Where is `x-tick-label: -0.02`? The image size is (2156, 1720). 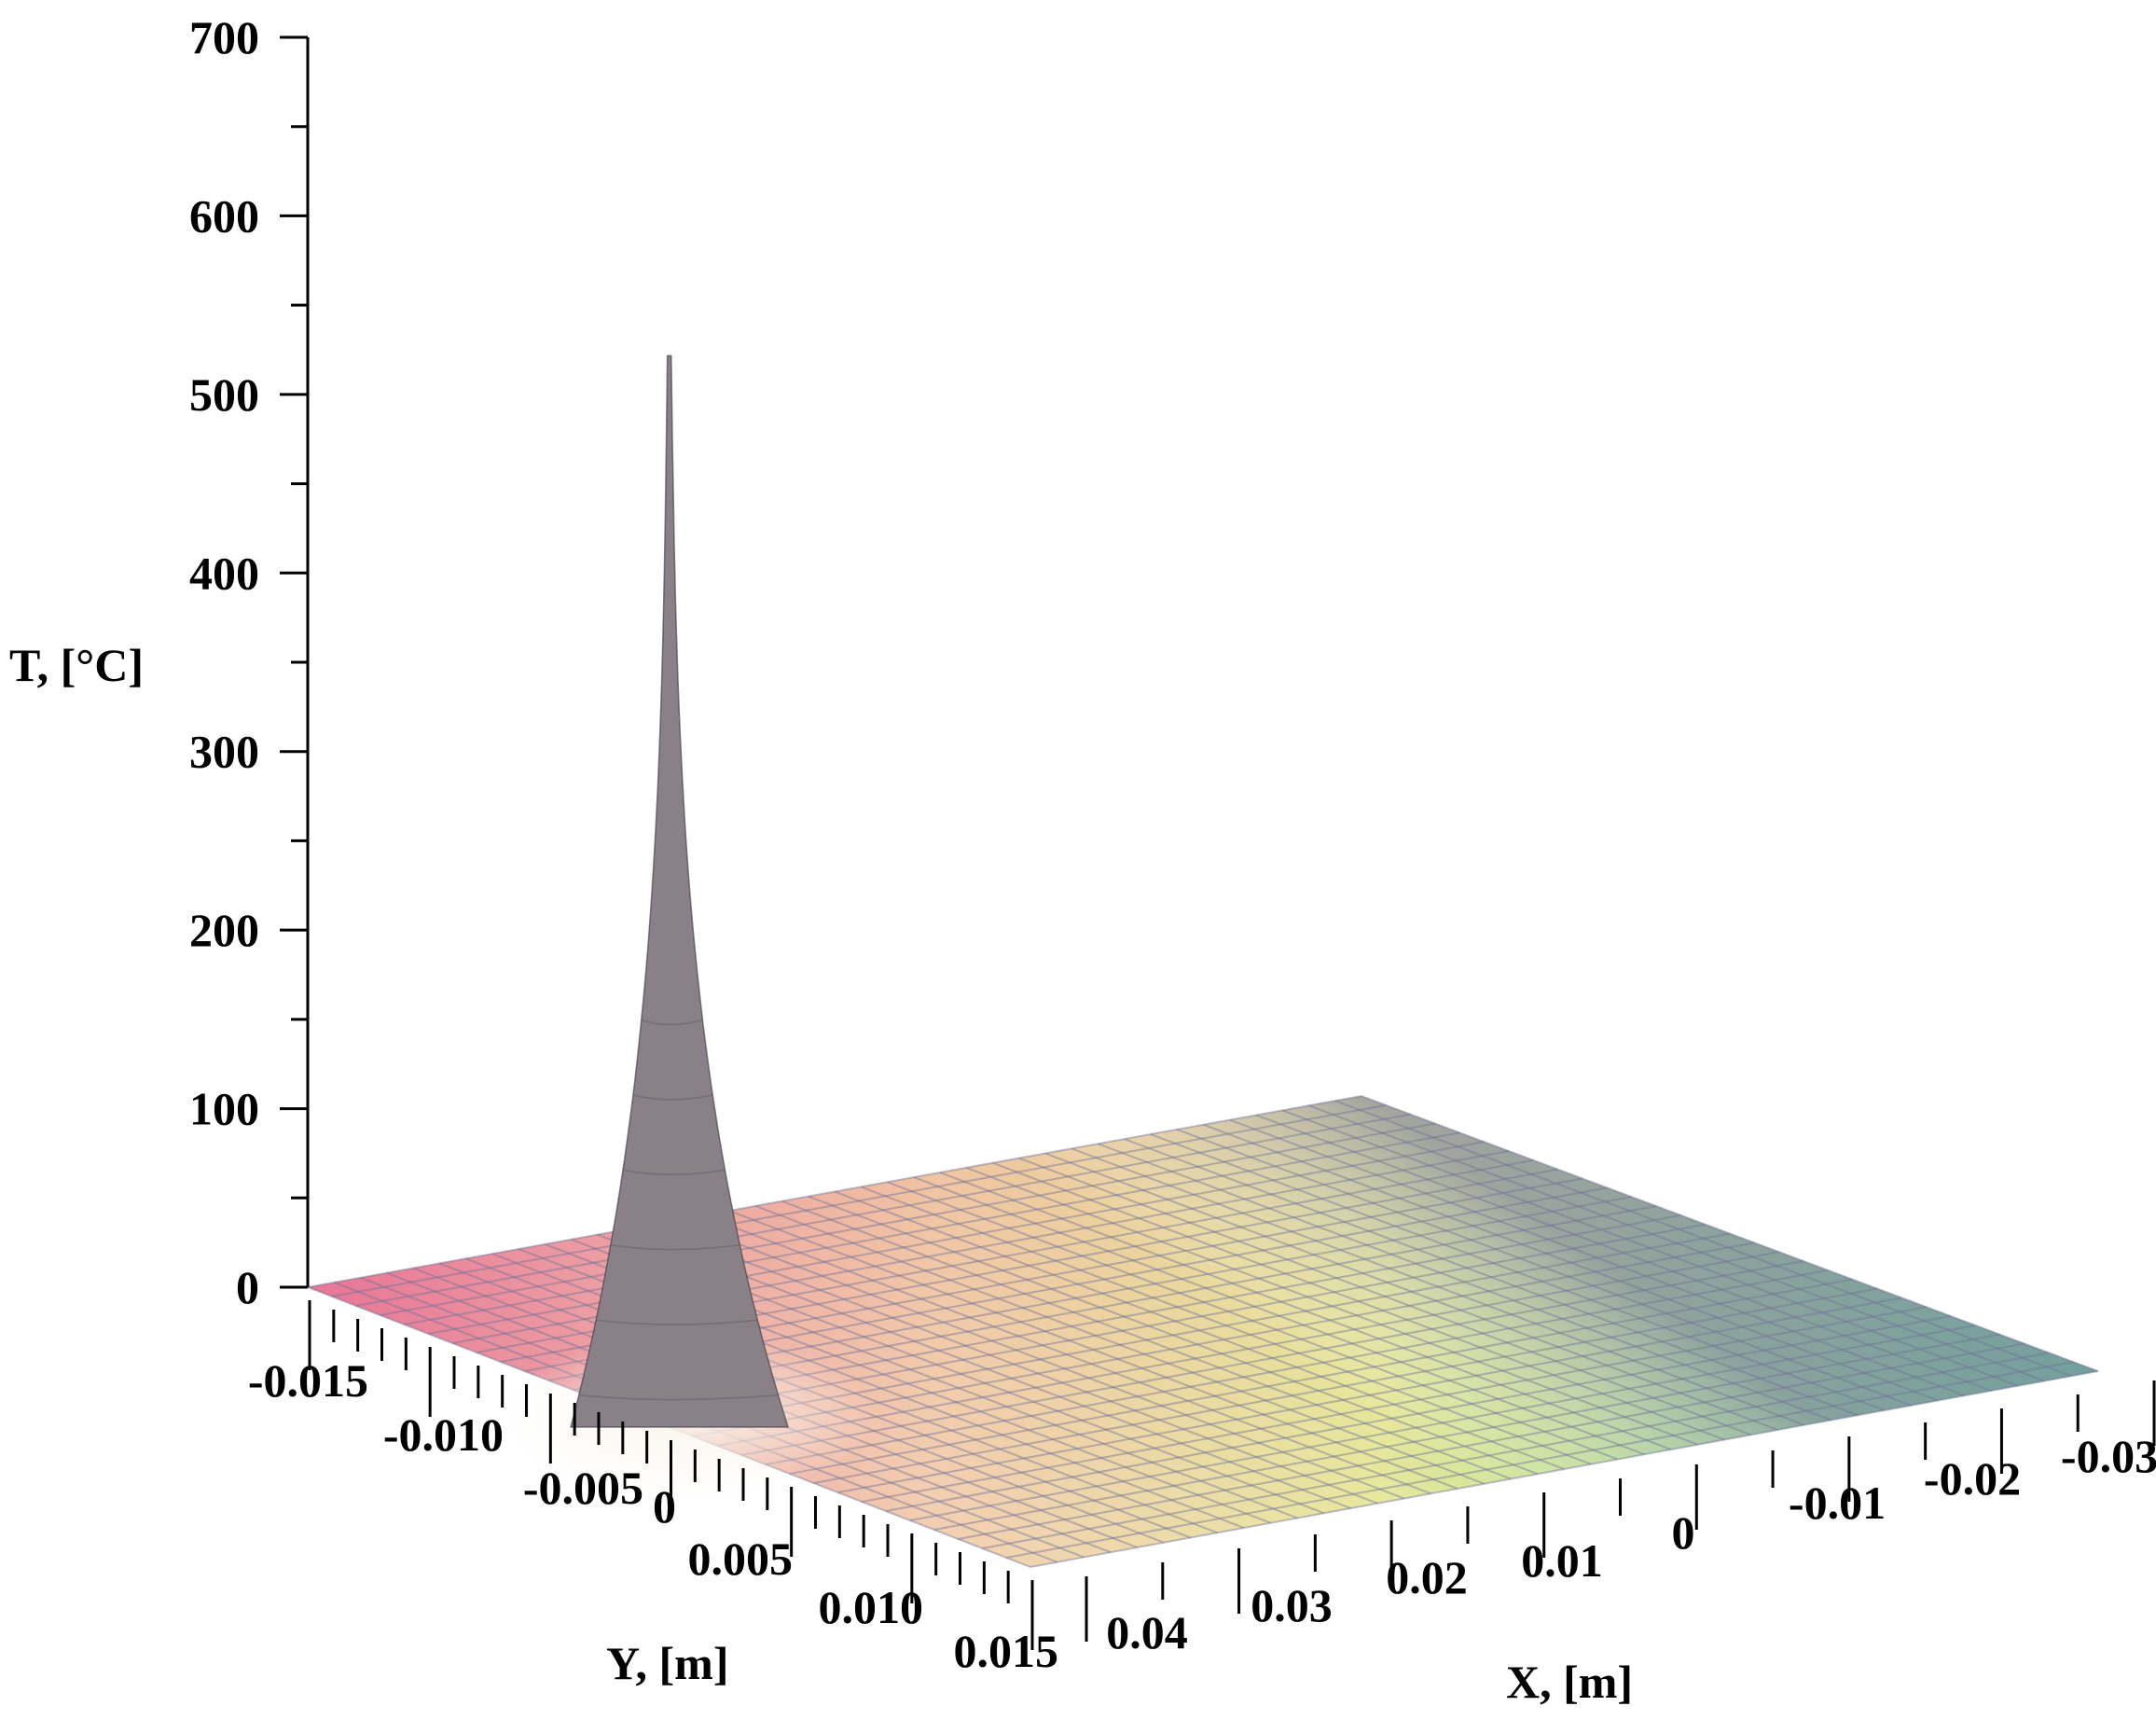 x-tick-label: -0.02 is located at coordinates (1973, 1478).